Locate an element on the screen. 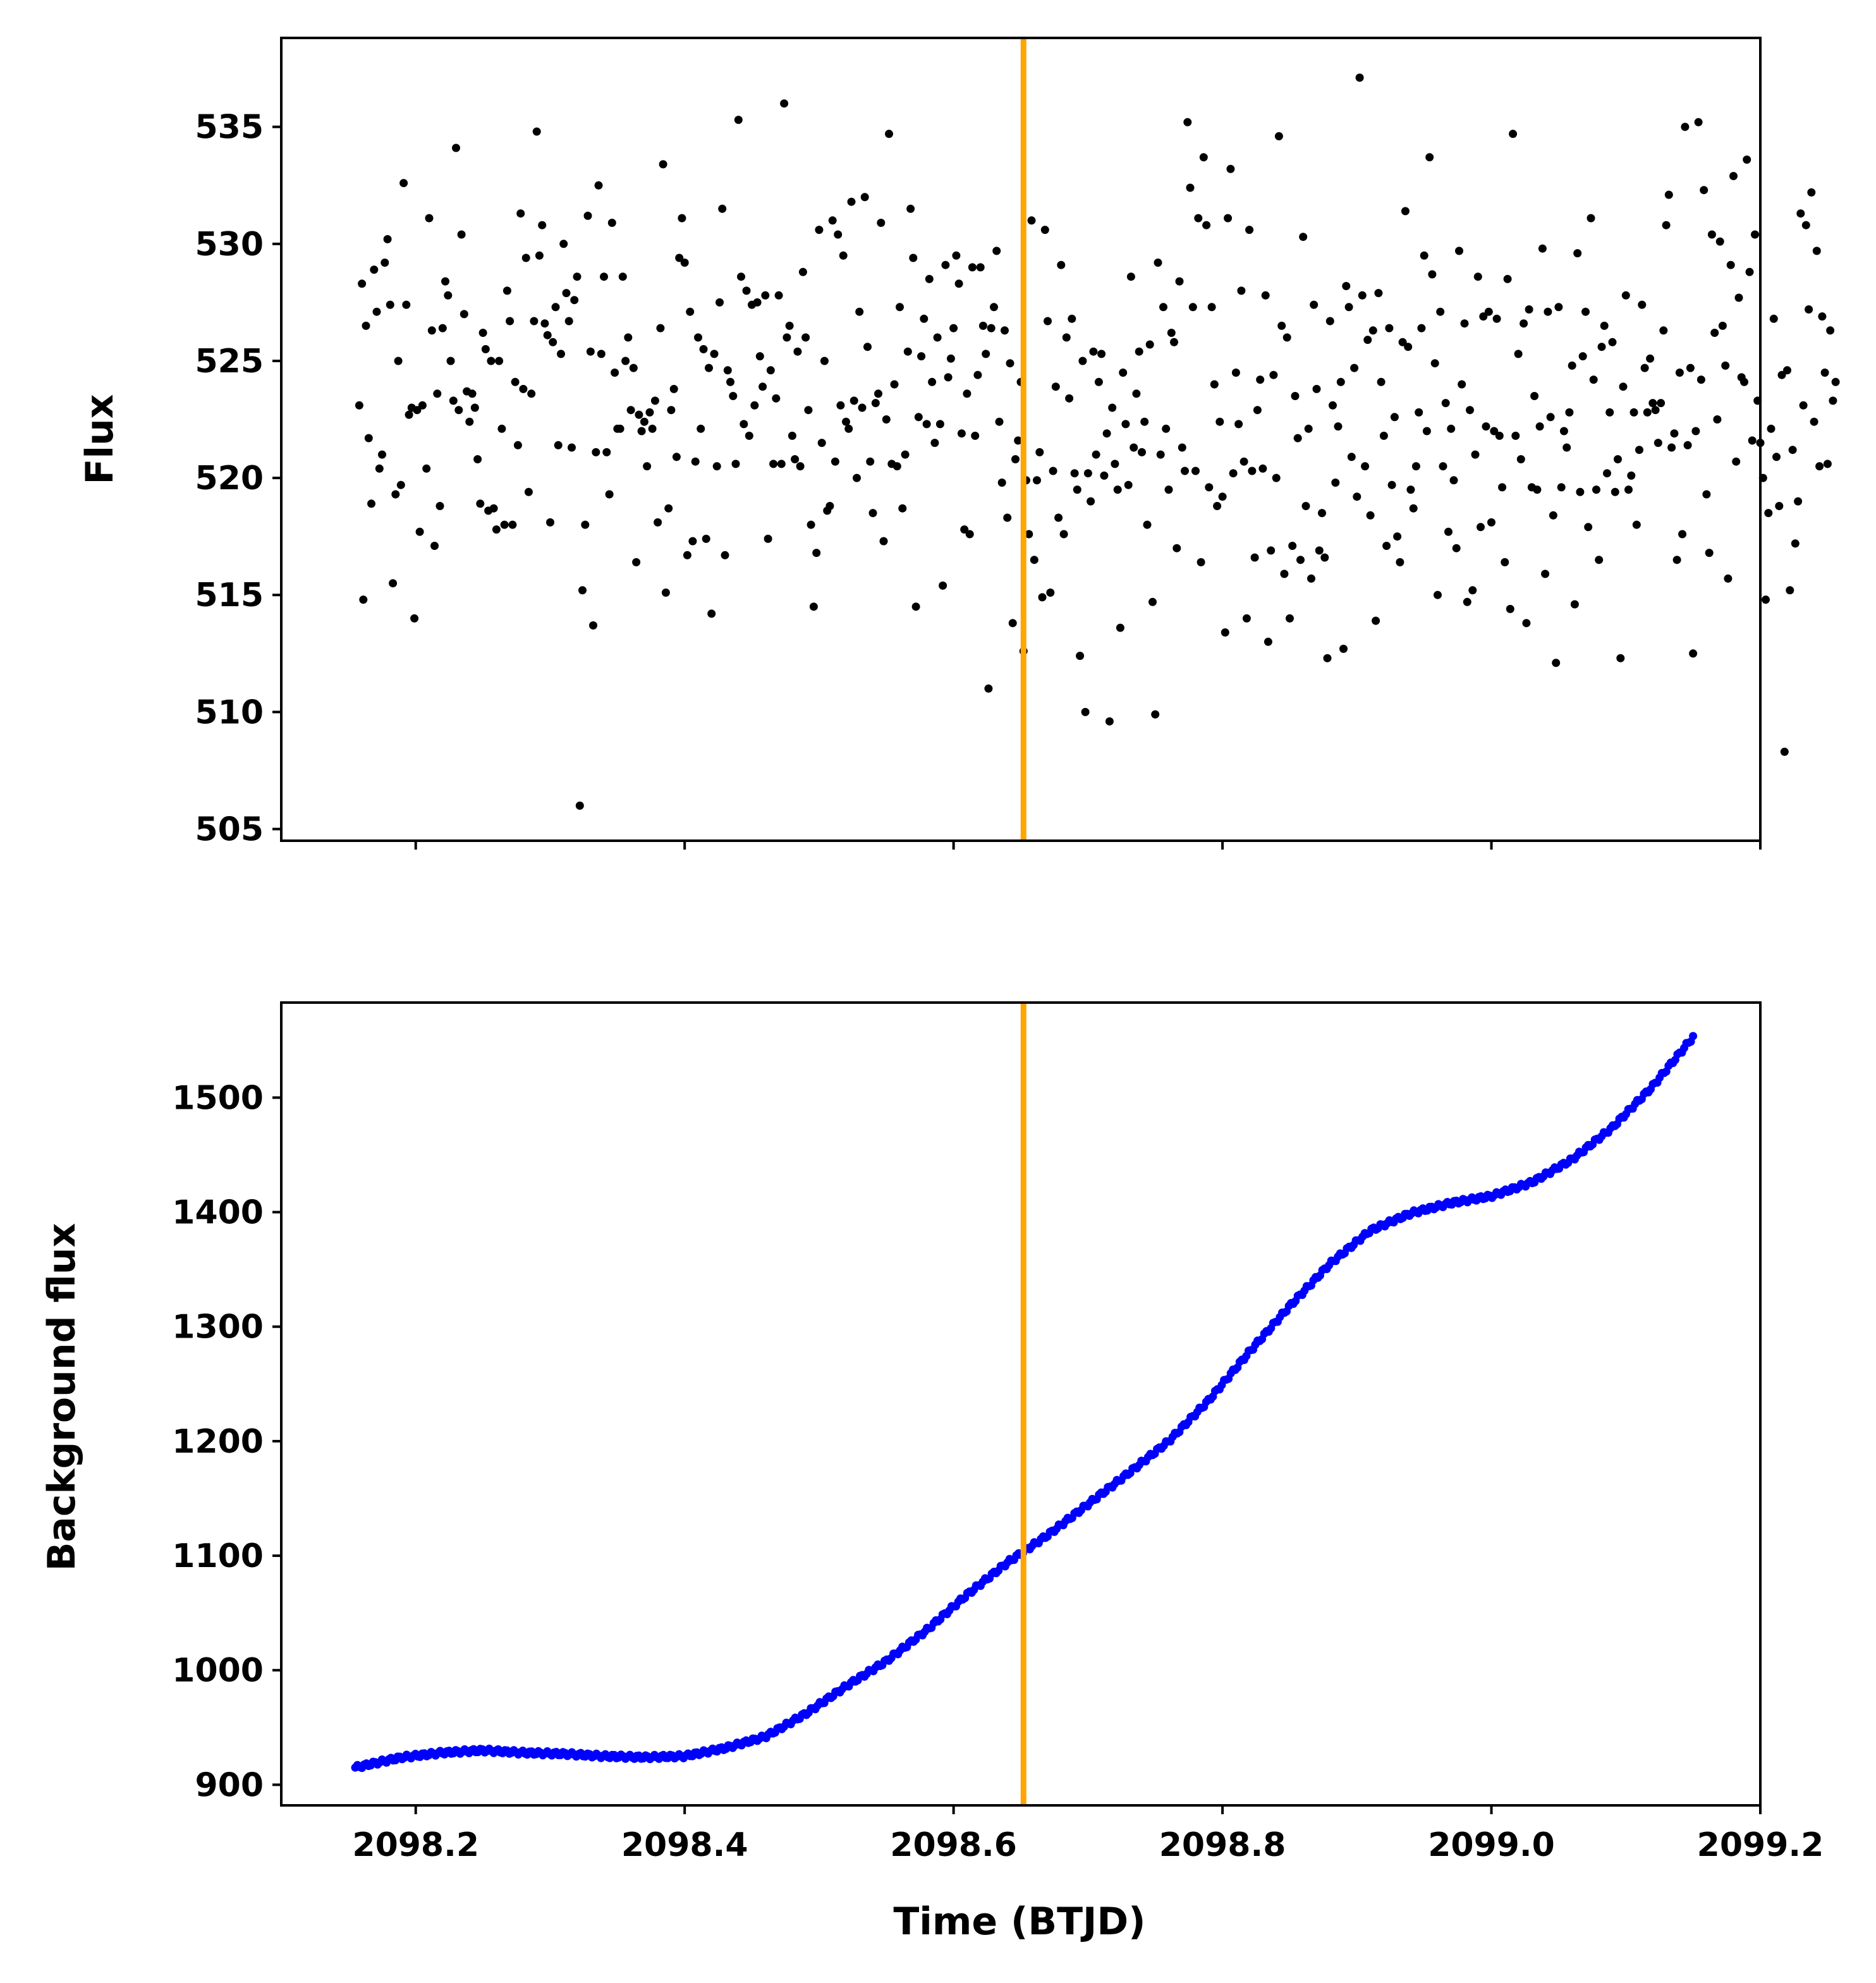 The height and width of the screenshot is (1983, 1876). y-tick-label: 530 is located at coordinates (229, 245).